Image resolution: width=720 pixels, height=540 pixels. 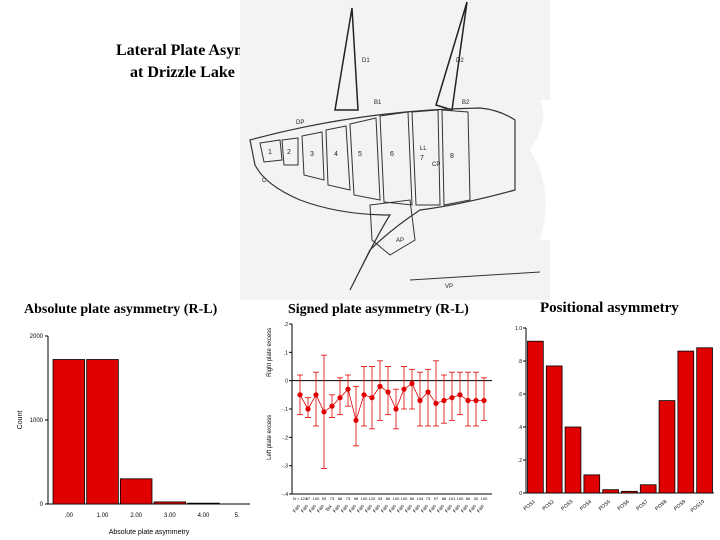 I want to click on x-tick-n-label: 33, so click(x=380, y=498).